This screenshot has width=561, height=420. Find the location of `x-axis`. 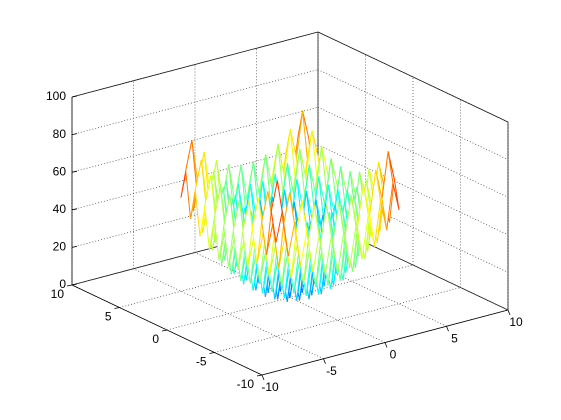

x-axis is located at coordinates (385, 342).